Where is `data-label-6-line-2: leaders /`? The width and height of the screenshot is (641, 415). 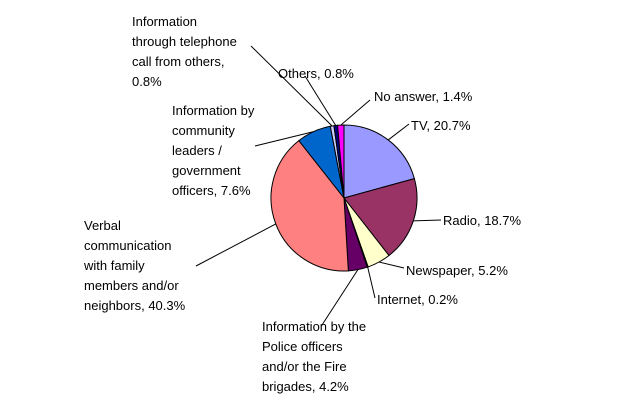 data-label-6-line-2: leaders / is located at coordinates (197, 150).